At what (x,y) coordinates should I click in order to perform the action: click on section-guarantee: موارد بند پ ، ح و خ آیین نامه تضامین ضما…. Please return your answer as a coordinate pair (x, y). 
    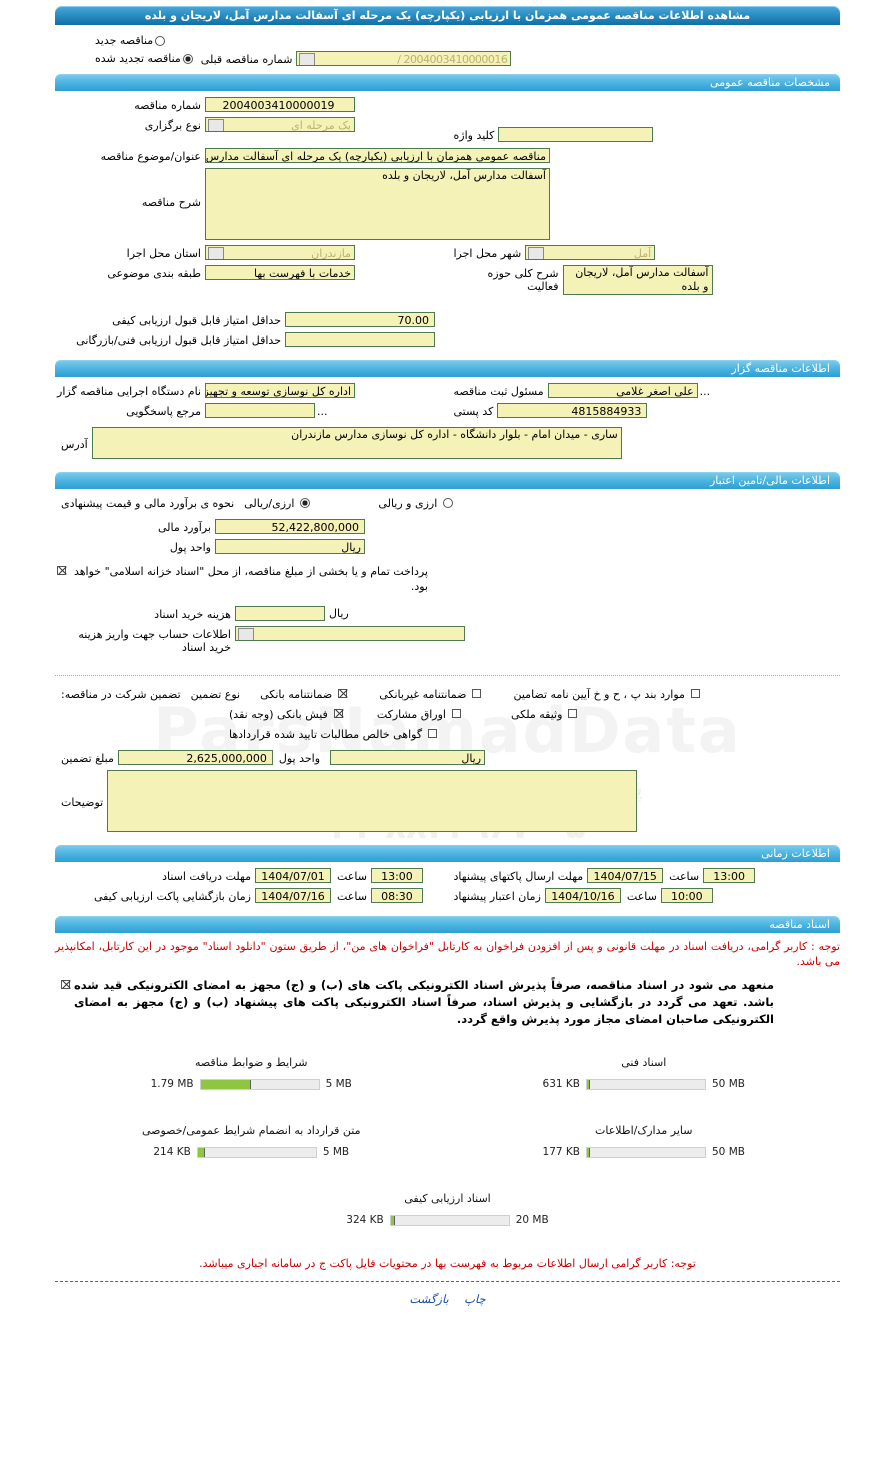
    Looking at the image, I should click on (447, 764).